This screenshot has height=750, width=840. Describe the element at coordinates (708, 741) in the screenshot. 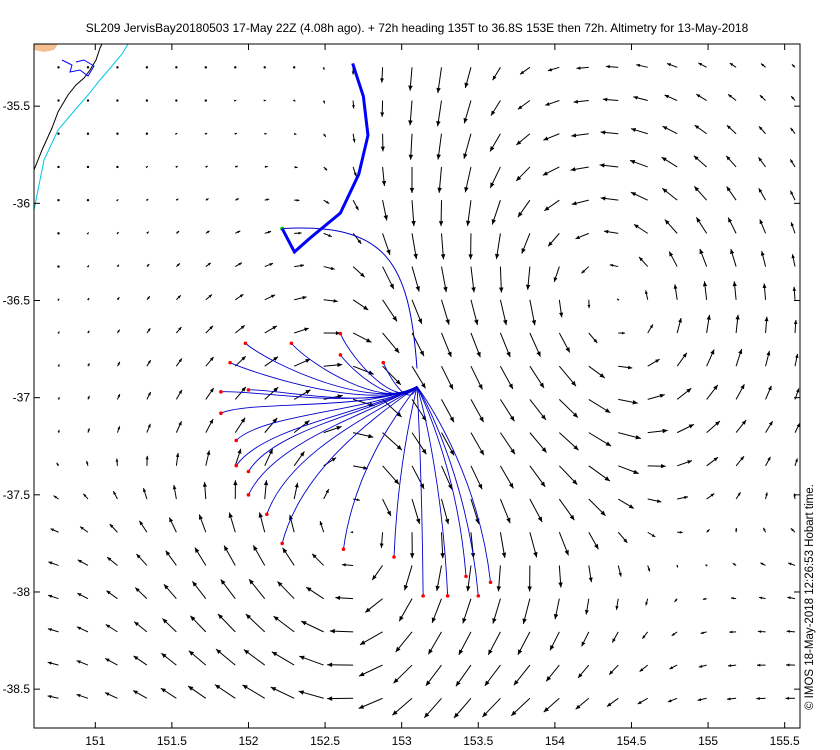

I see `x-tick-label: 155` at that location.